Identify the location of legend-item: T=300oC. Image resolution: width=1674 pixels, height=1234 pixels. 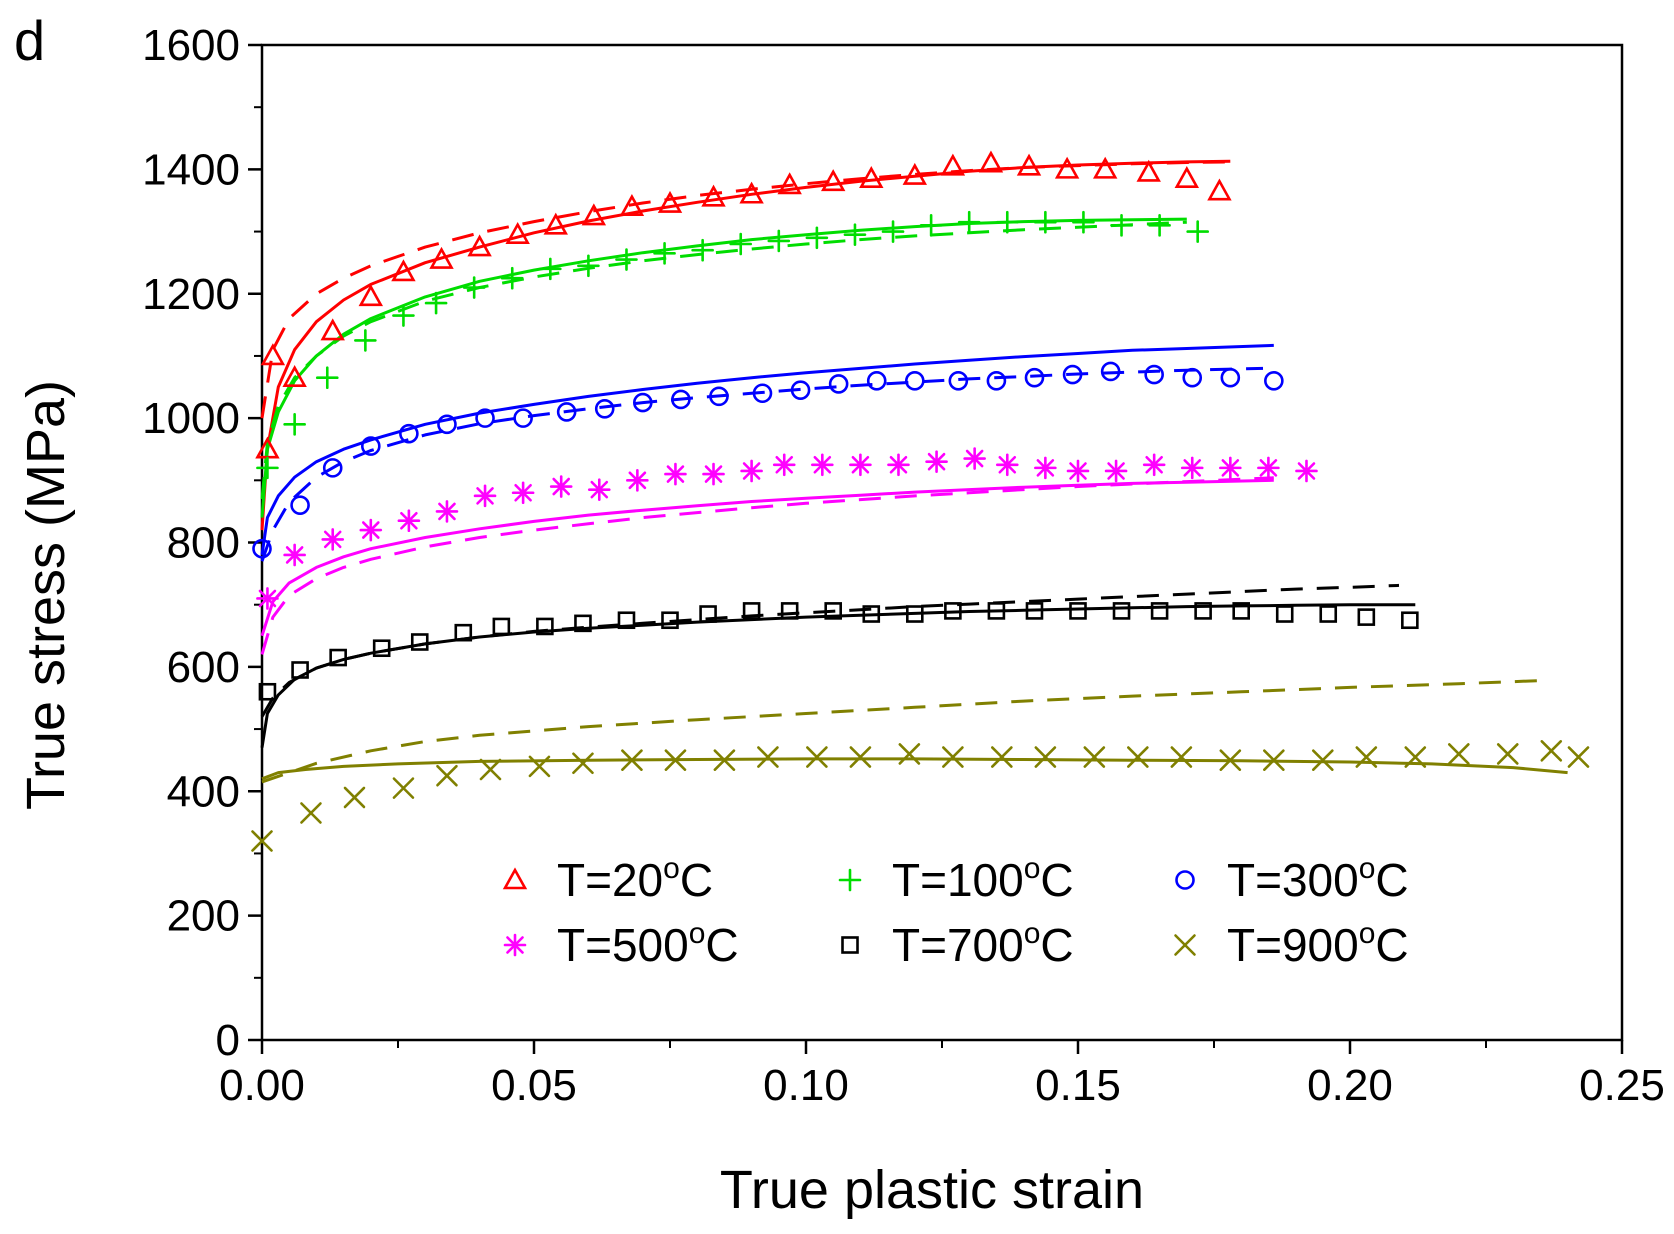
(1292, 879).